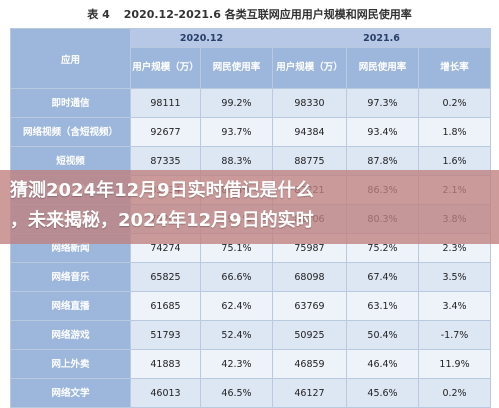 The width and height of the screenshot is (499, 408). I want to click on table-row: 网络视频（含短视频） 92677 93.7% 94384 93.4% 1.8%, so click(251, 132).